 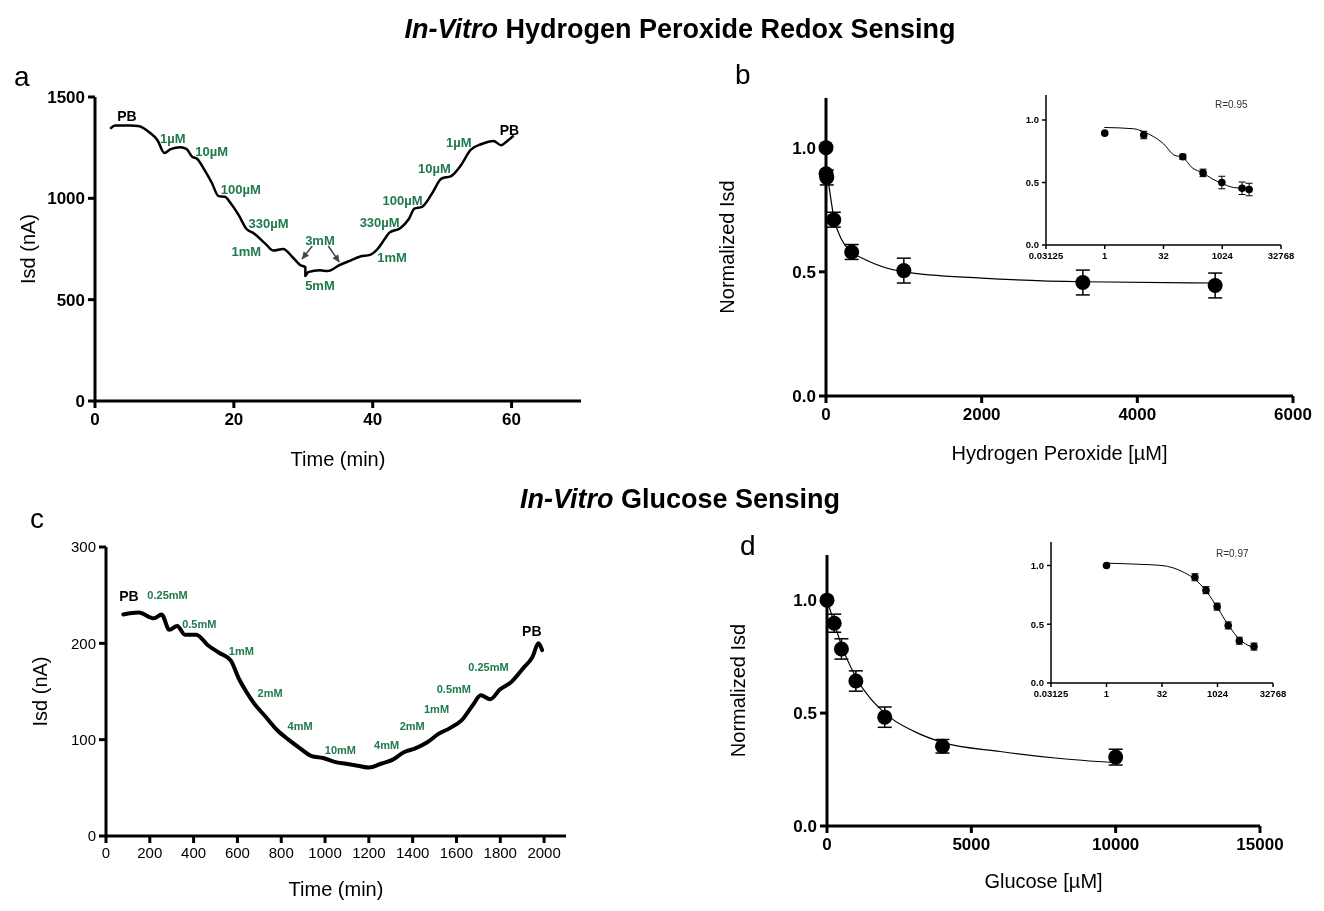 I want to click on x-tick-label: 1800, so click(x=500, y=852).